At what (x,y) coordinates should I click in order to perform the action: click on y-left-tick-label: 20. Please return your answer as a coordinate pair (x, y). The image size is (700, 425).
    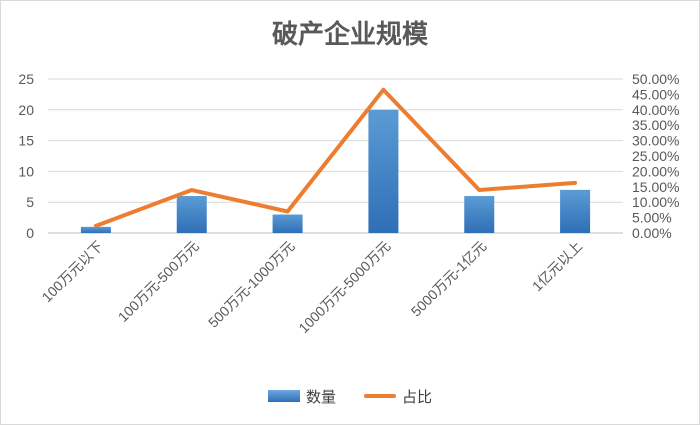
    Looking at the image, I should click on (26, 110).